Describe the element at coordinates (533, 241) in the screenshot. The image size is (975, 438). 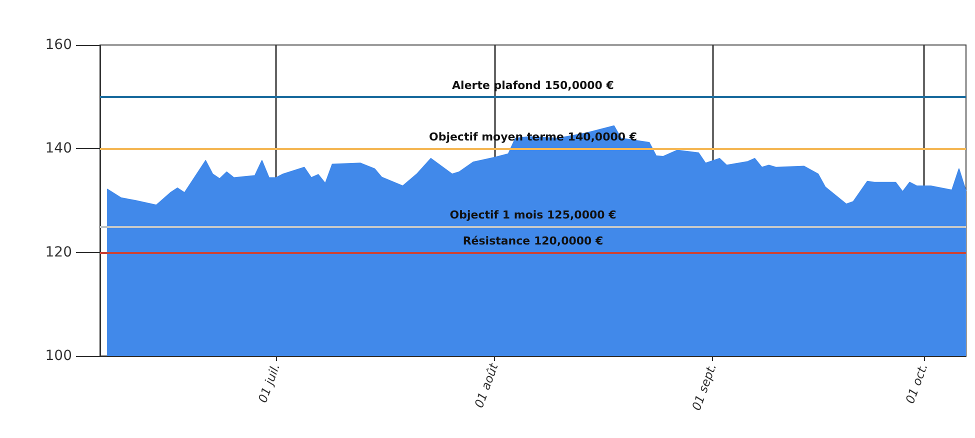
I see `ref-line-label: Résistance 120,0000 €` at that location.